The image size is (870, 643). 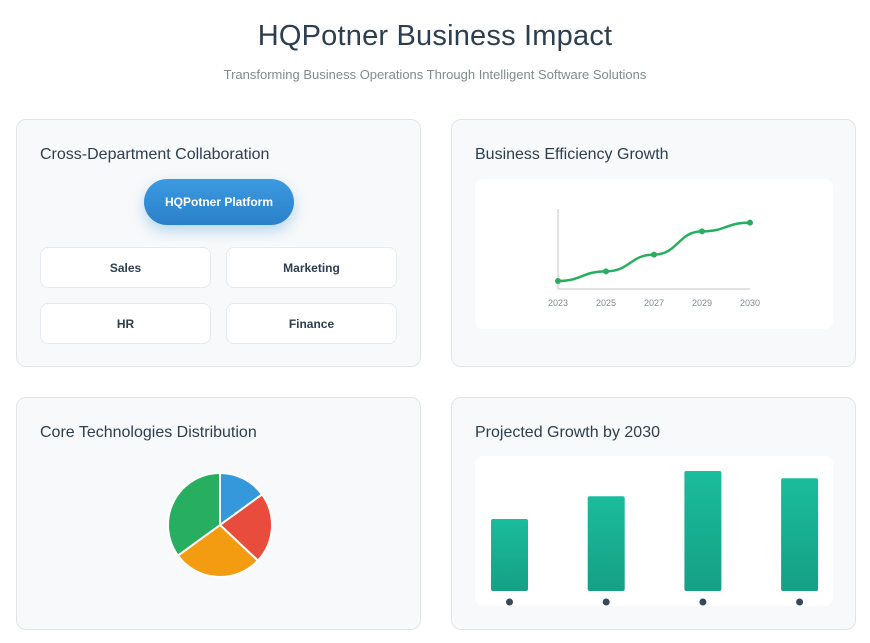 I want to click on technologies-chart-title: Core Technologies Distribution, so click(x=148, y=432).